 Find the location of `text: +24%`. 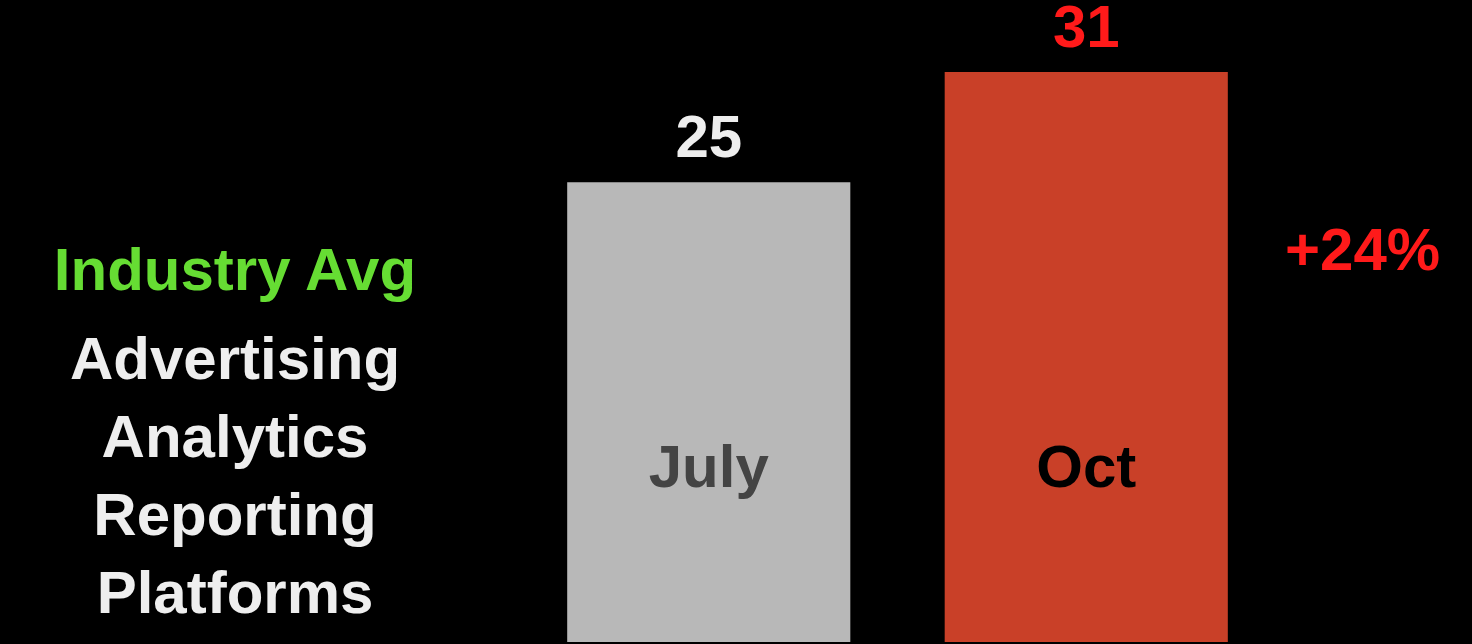

text: +24% is located at coordinates (1363, 249).